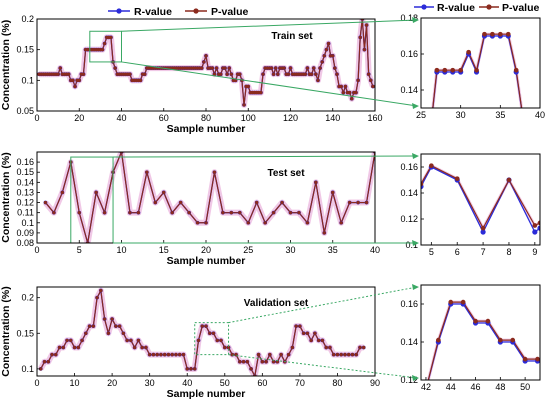 Image resolution: width=550 pixels, height=409 pixels. I want to click on train-x-tick-label: 40, so click(121, 118).